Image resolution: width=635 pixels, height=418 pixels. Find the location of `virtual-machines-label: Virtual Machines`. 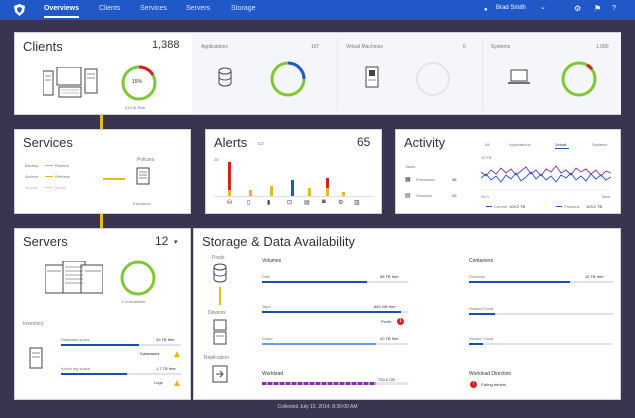

virtual-machines-label: Virtual Machines is located at coordinates (364, 47).